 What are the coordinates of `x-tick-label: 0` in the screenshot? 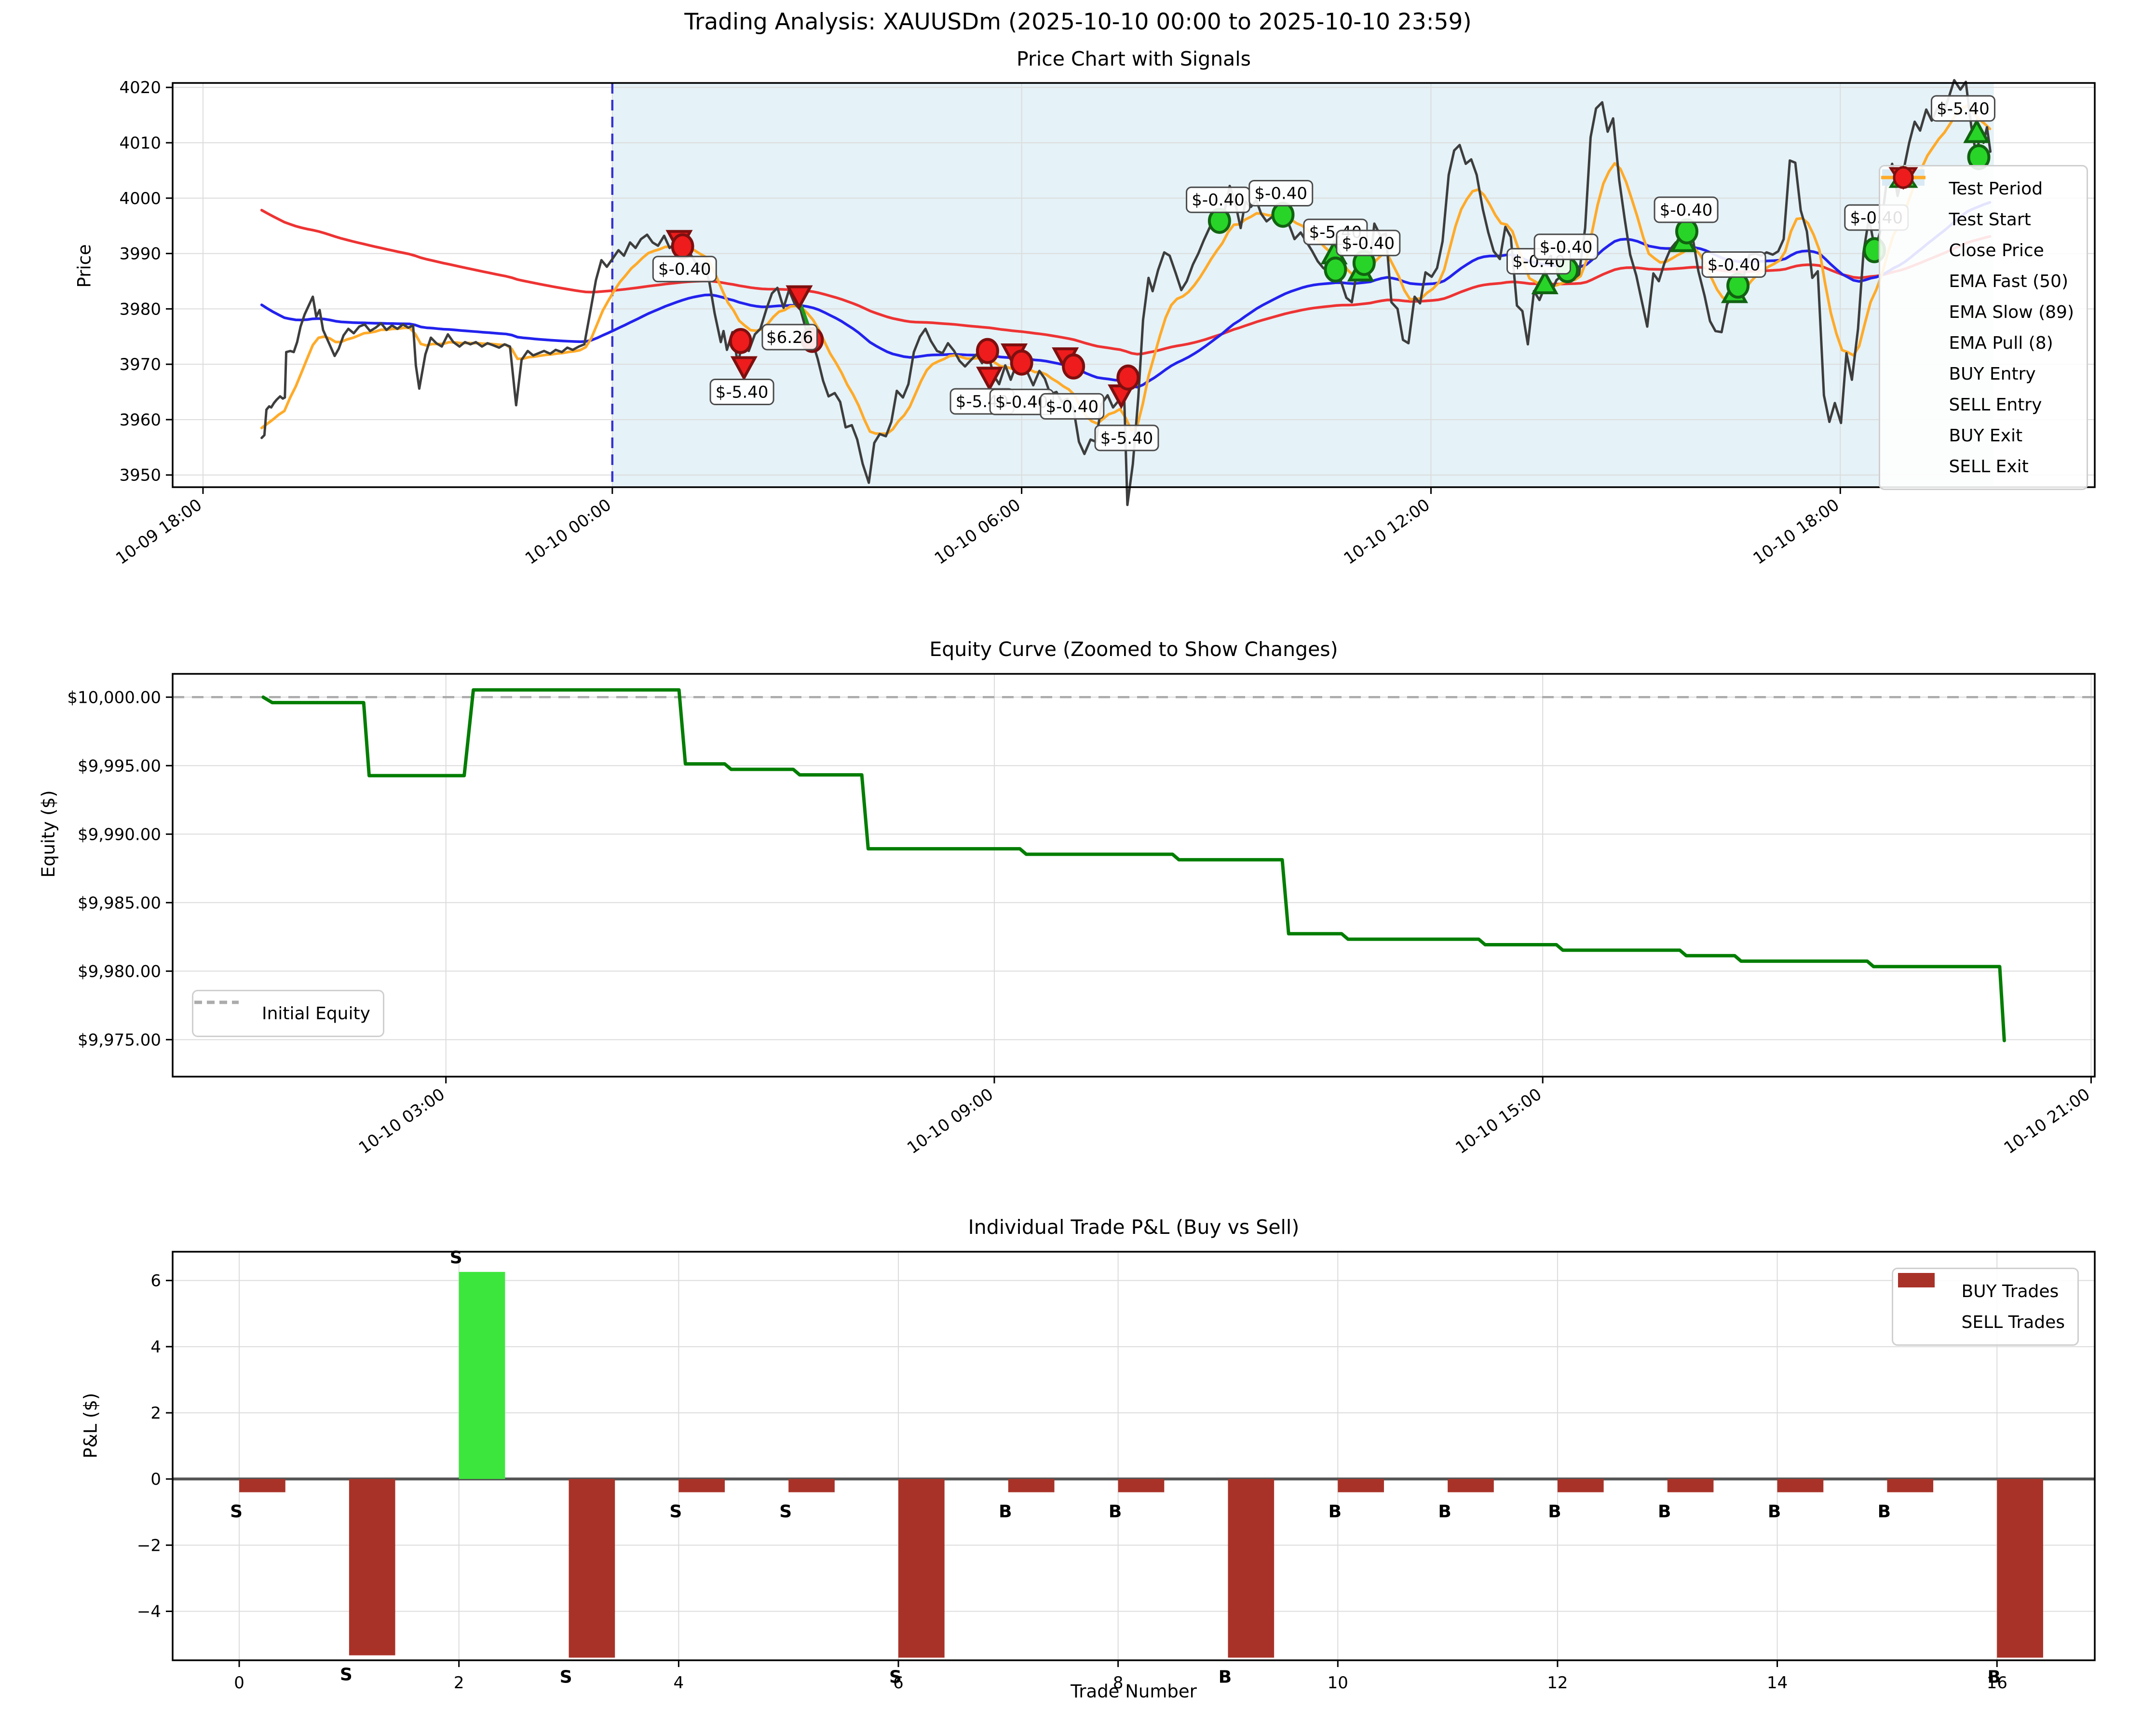 It's located at (239, 1683).